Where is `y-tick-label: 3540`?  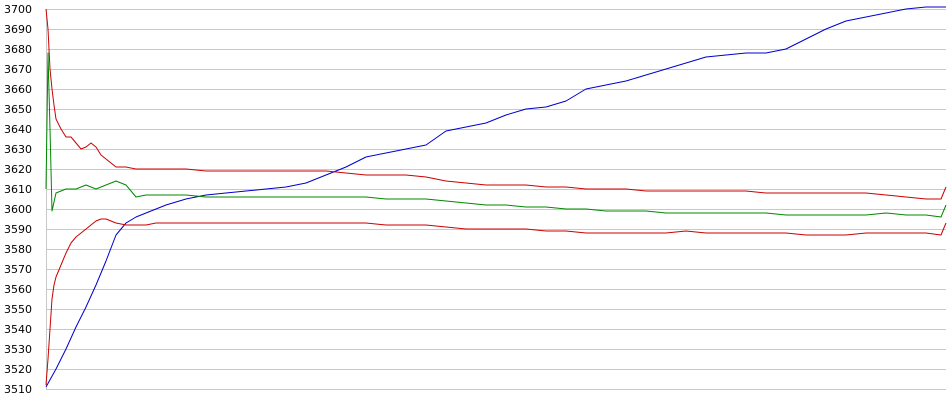
y-tick-label: 3540 is located at coordinates (18, 329).